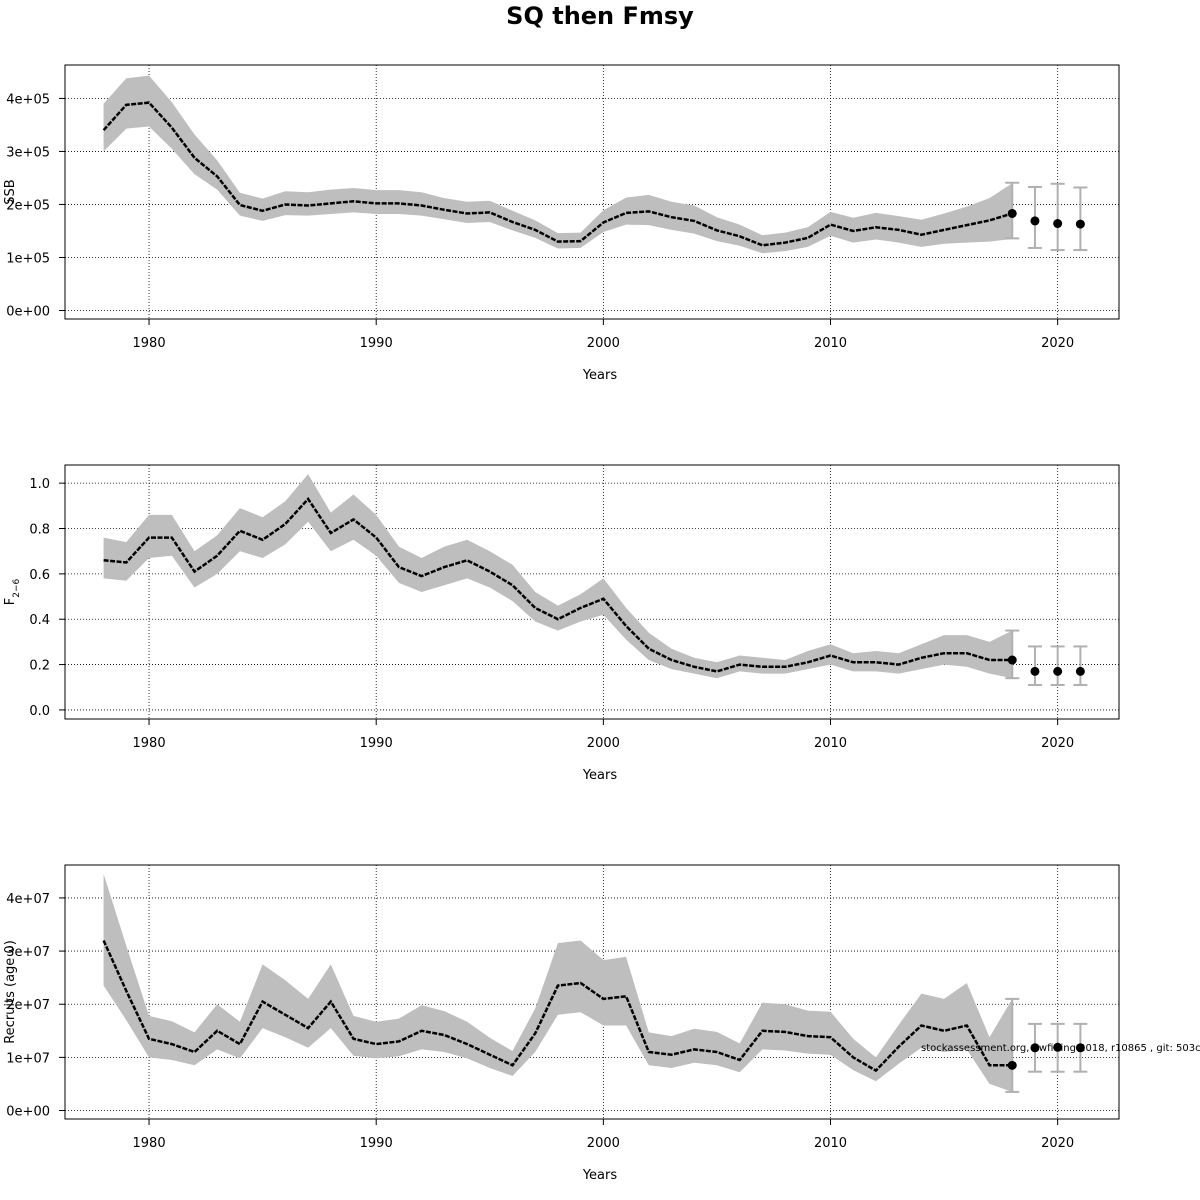 Image resolution: width=1200 pixels, height=1200 pixels. Describe the element at coordinates (39, 530) in the screenshot. I see `y-tick-label: 0.8` at that location.